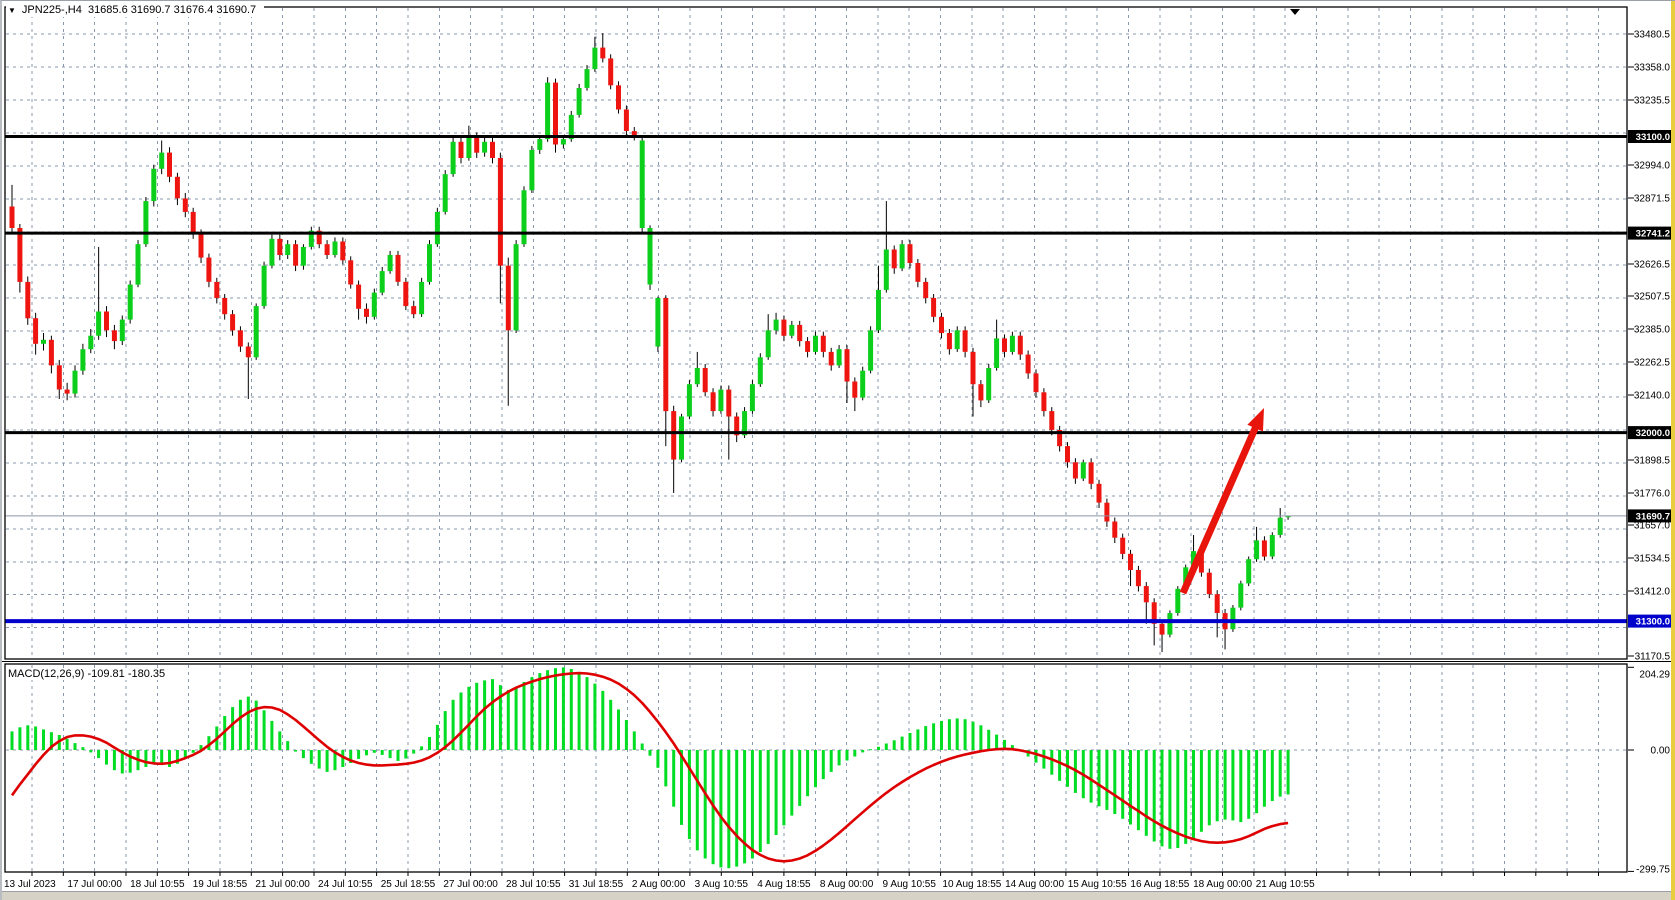 The width and height of the screenshot is (1675, 900). What do you see at coordinates (659, 884) in the screenshot?
I see `time-axis-label: 2 Aug 00:00` at bounding box center [659, 884].